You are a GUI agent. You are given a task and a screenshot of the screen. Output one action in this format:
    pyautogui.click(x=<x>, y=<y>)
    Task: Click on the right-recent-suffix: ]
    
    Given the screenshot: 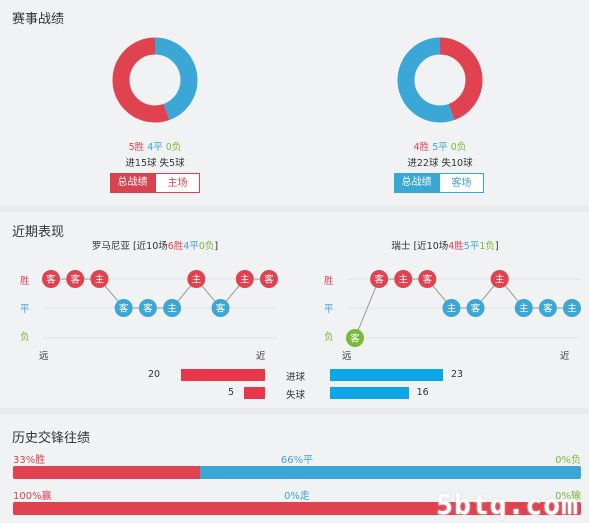 What is the action you would take?
    pyautogui.click(x=496, y=246)
    